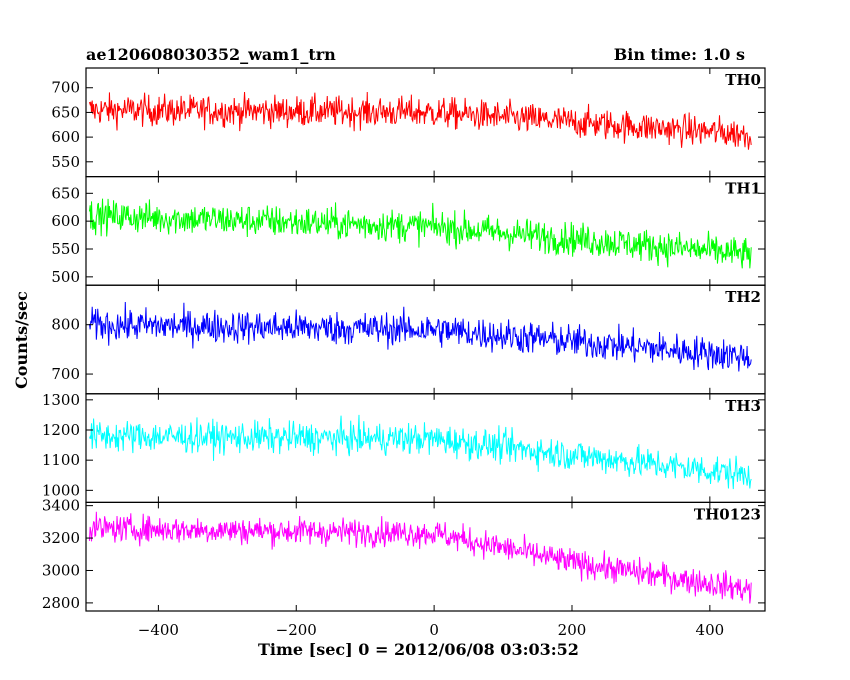 This screenshot has width=850, height=680. I want to click on x-tick-label: 400, so click(710, 630).